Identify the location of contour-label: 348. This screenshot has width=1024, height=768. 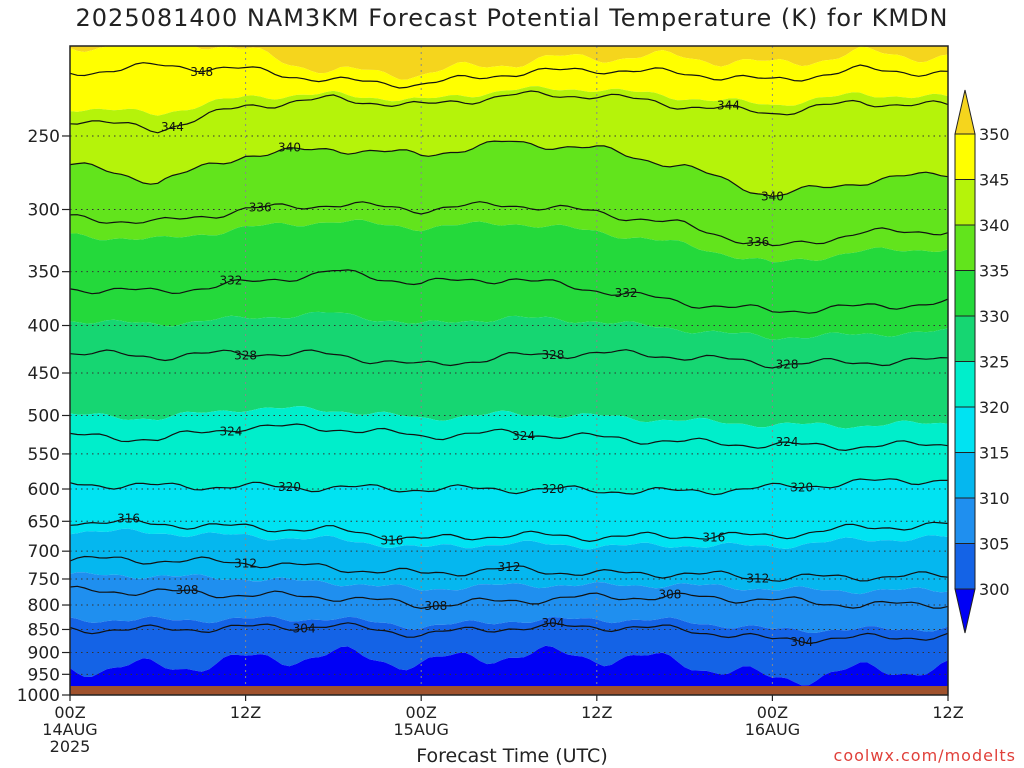
(201, 72).